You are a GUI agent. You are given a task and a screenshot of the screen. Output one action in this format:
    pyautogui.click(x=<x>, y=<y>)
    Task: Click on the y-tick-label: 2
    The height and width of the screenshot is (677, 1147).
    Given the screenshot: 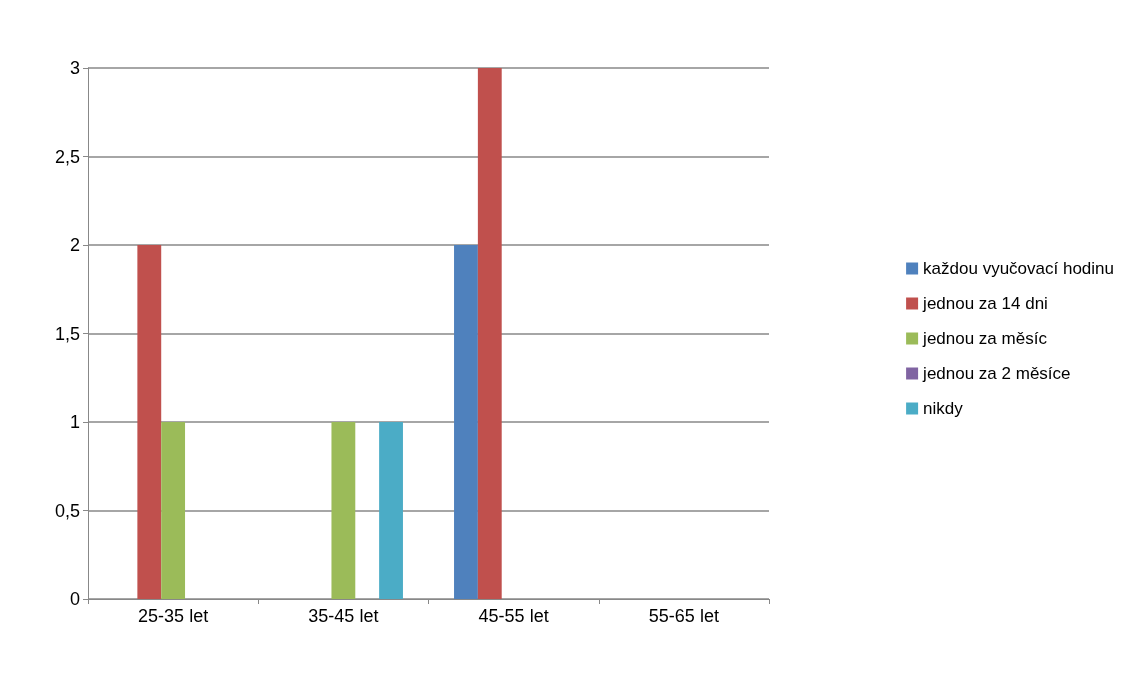 What is the action you would take?
    pyautogui.click(x=74, y=245)
    